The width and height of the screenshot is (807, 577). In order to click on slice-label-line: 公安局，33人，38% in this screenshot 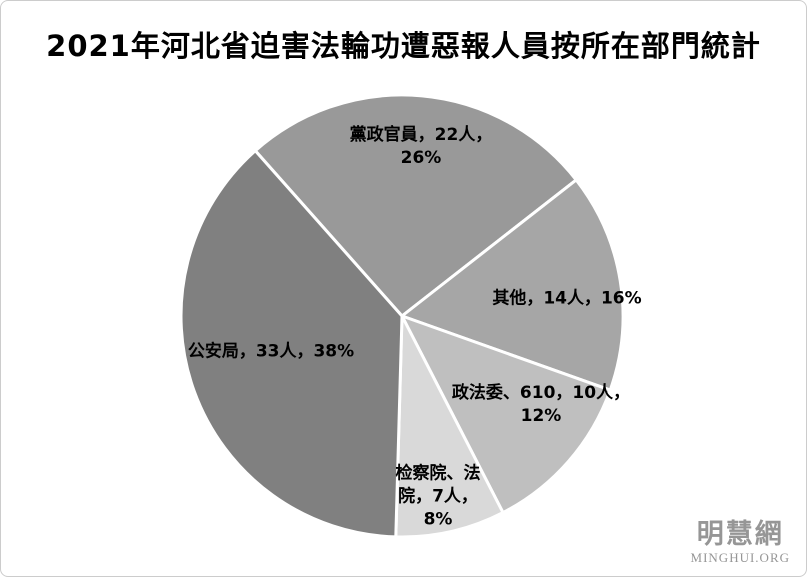, I will do `click(271, 351)`.